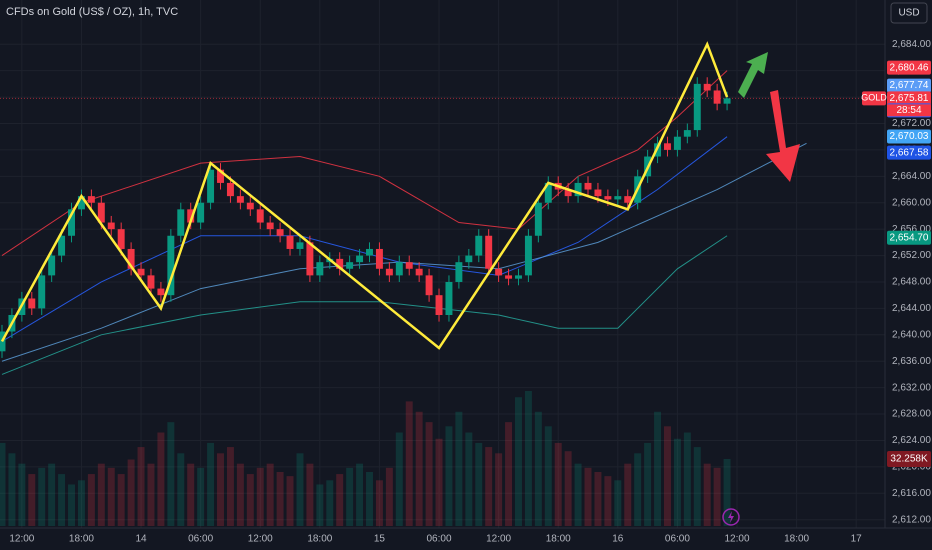 This screenshot has height=550, width=932. What do you see at coordinates (911, 44) in the screenshot?
I see `y-tick-label: 2,684.00` at bounding box center [911, 44].